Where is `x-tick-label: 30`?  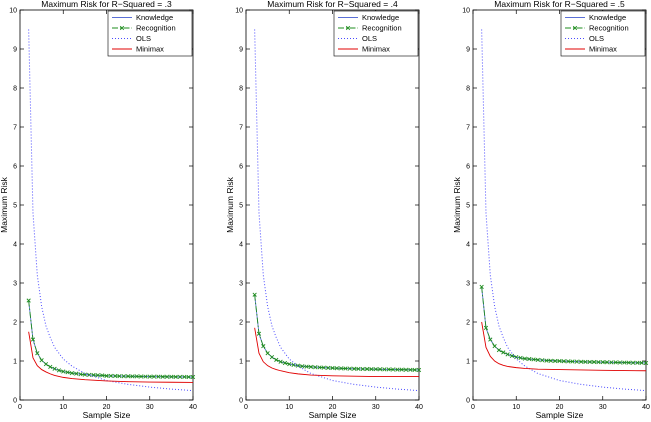 x-tick-label: 30 is located at coordinates (150, 407).